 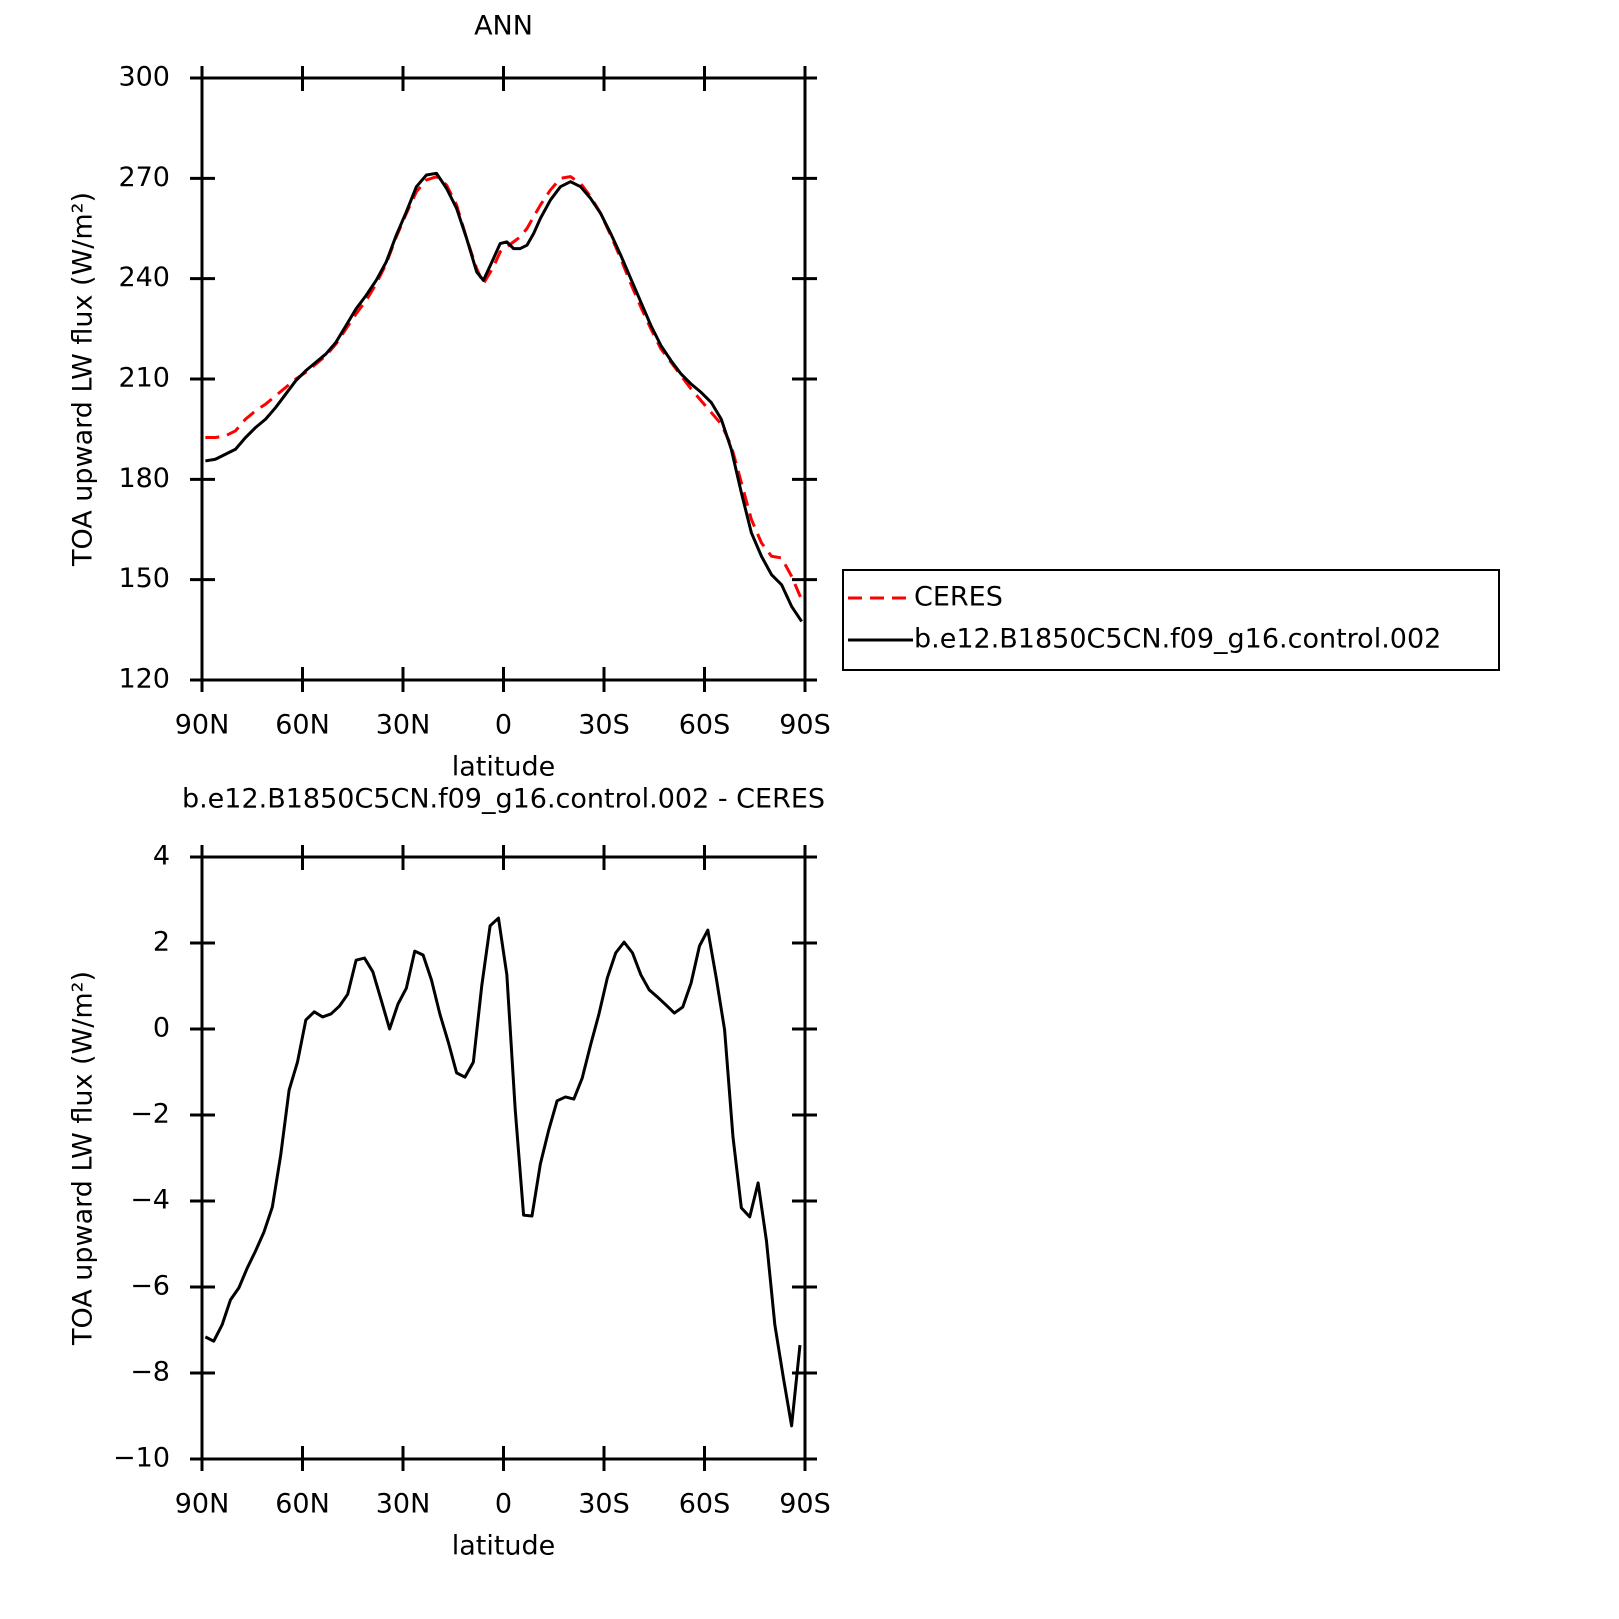 What do you see at coordinates (144, 177) in the screenshot?
I see `y-tick-label: 270` at bounding box center [144, 177].